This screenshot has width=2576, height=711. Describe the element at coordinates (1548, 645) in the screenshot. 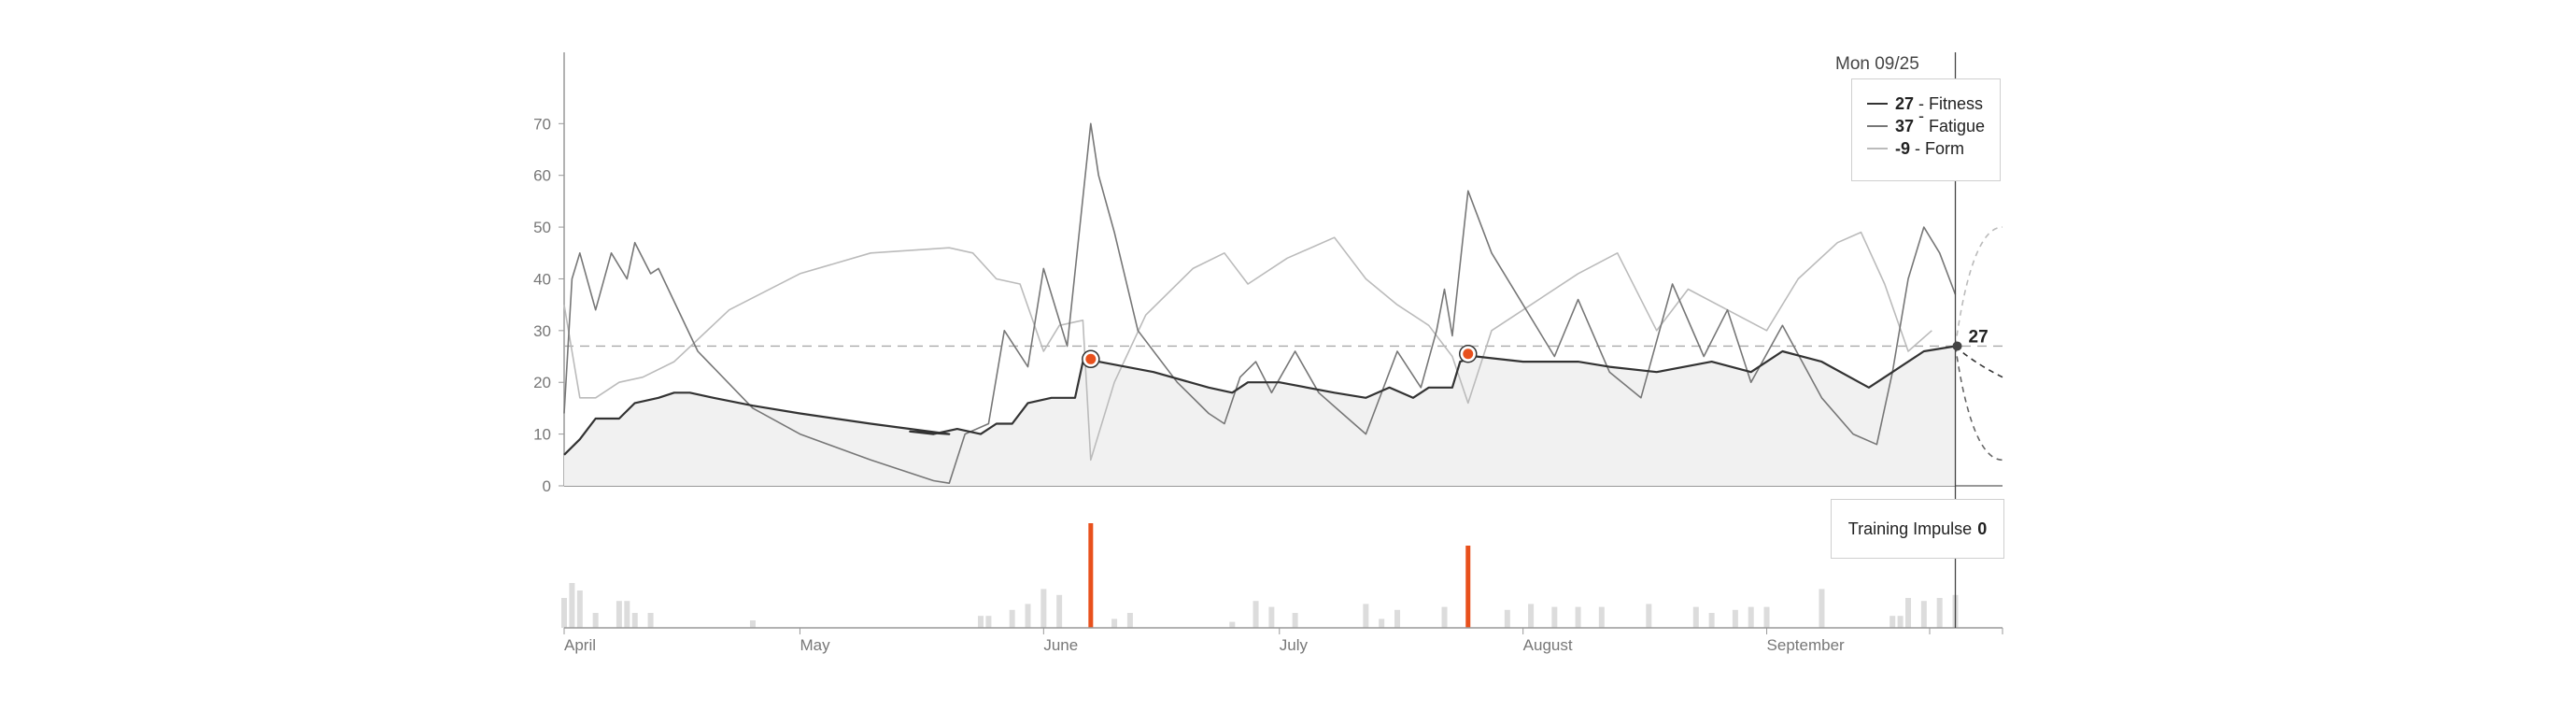

I see `x-tick-label: August` at that location.